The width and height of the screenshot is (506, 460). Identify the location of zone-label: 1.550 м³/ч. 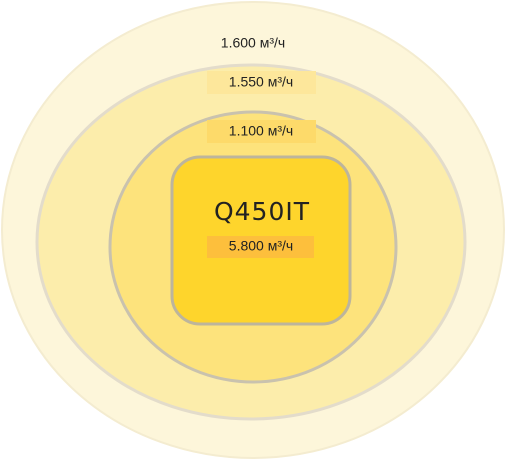
(261, 82).